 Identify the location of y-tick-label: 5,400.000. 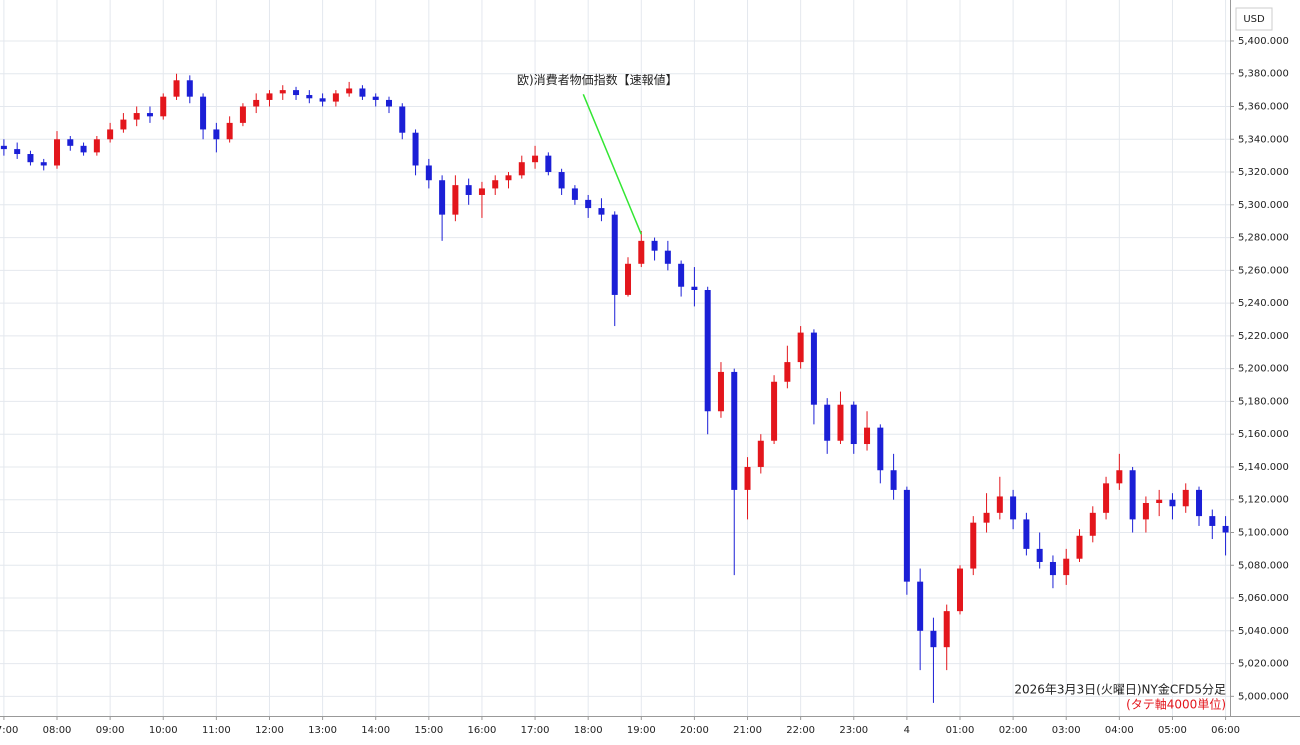
(1263, 41).